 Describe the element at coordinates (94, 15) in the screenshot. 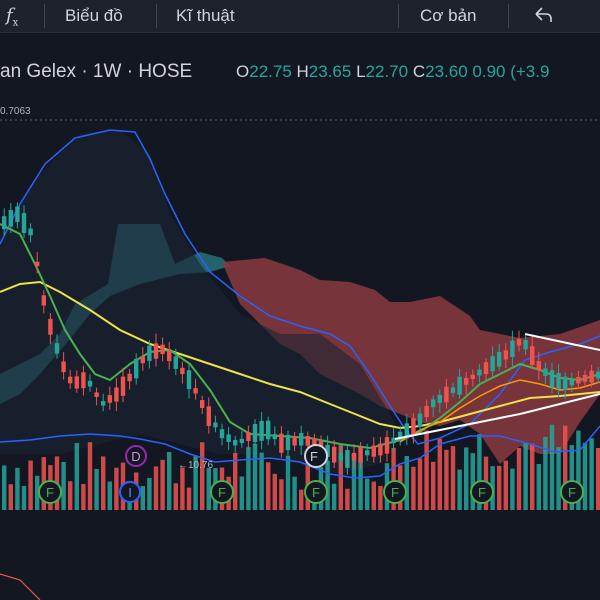

I see `chart-tab: Biểu đồ` at that location.